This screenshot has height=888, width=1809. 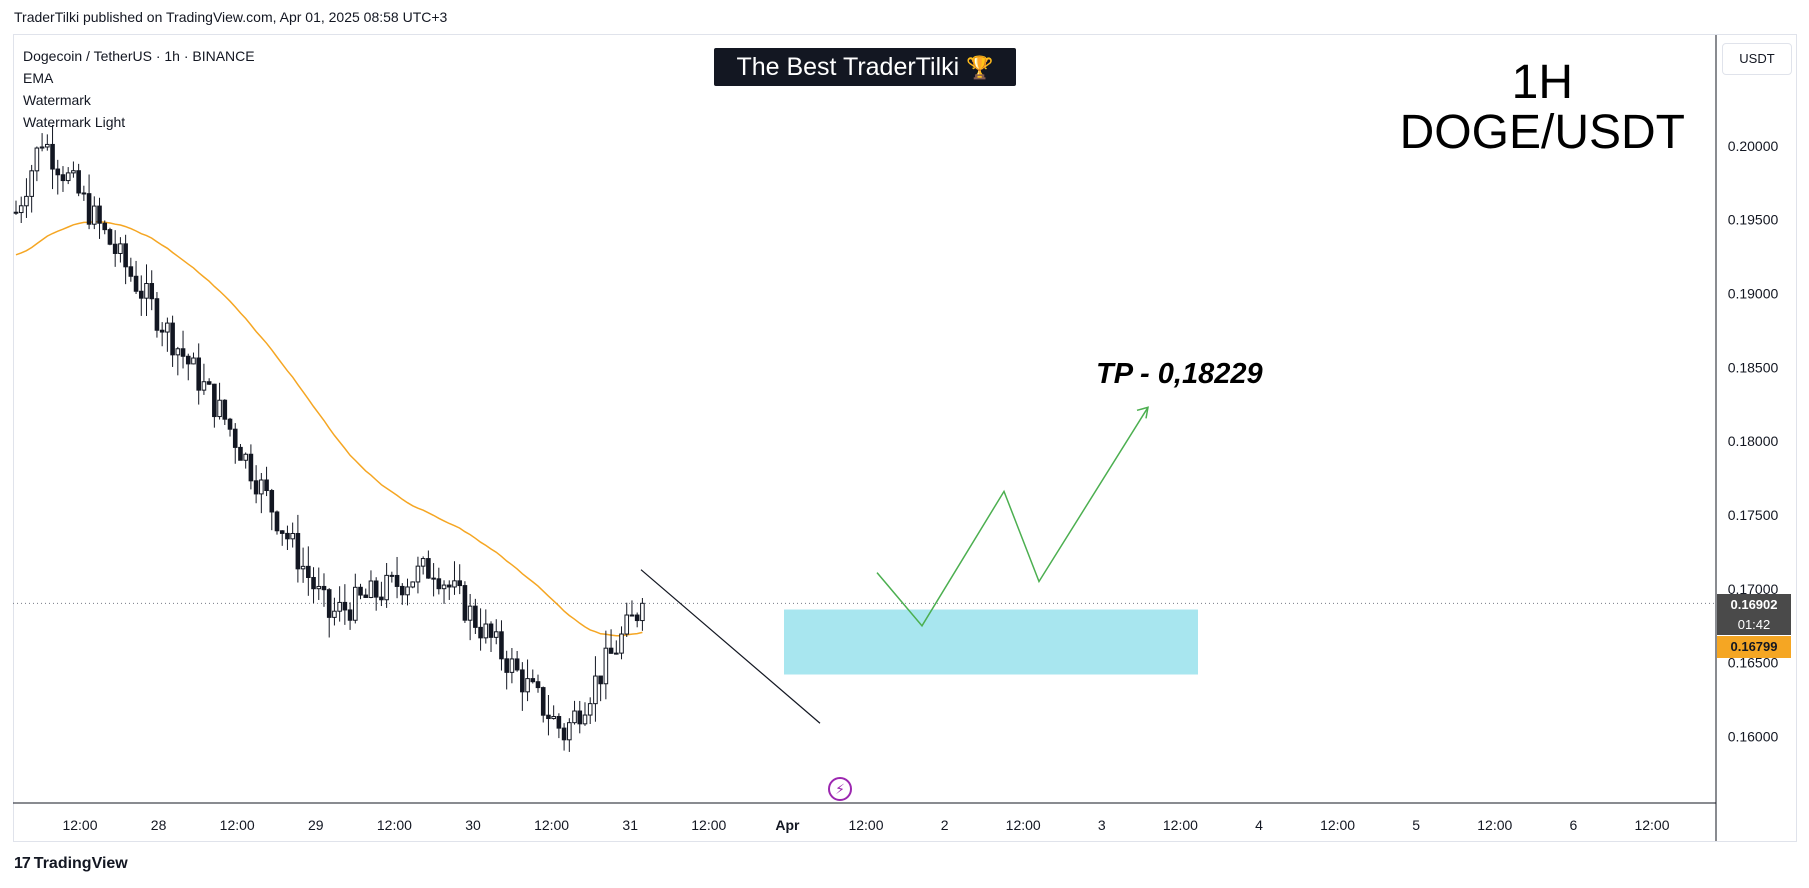 What do you see at coordinates (57, 100) in the screenshot?
I see `legend-indicator-watermark: Watermark` at bounding box center [57, 100].